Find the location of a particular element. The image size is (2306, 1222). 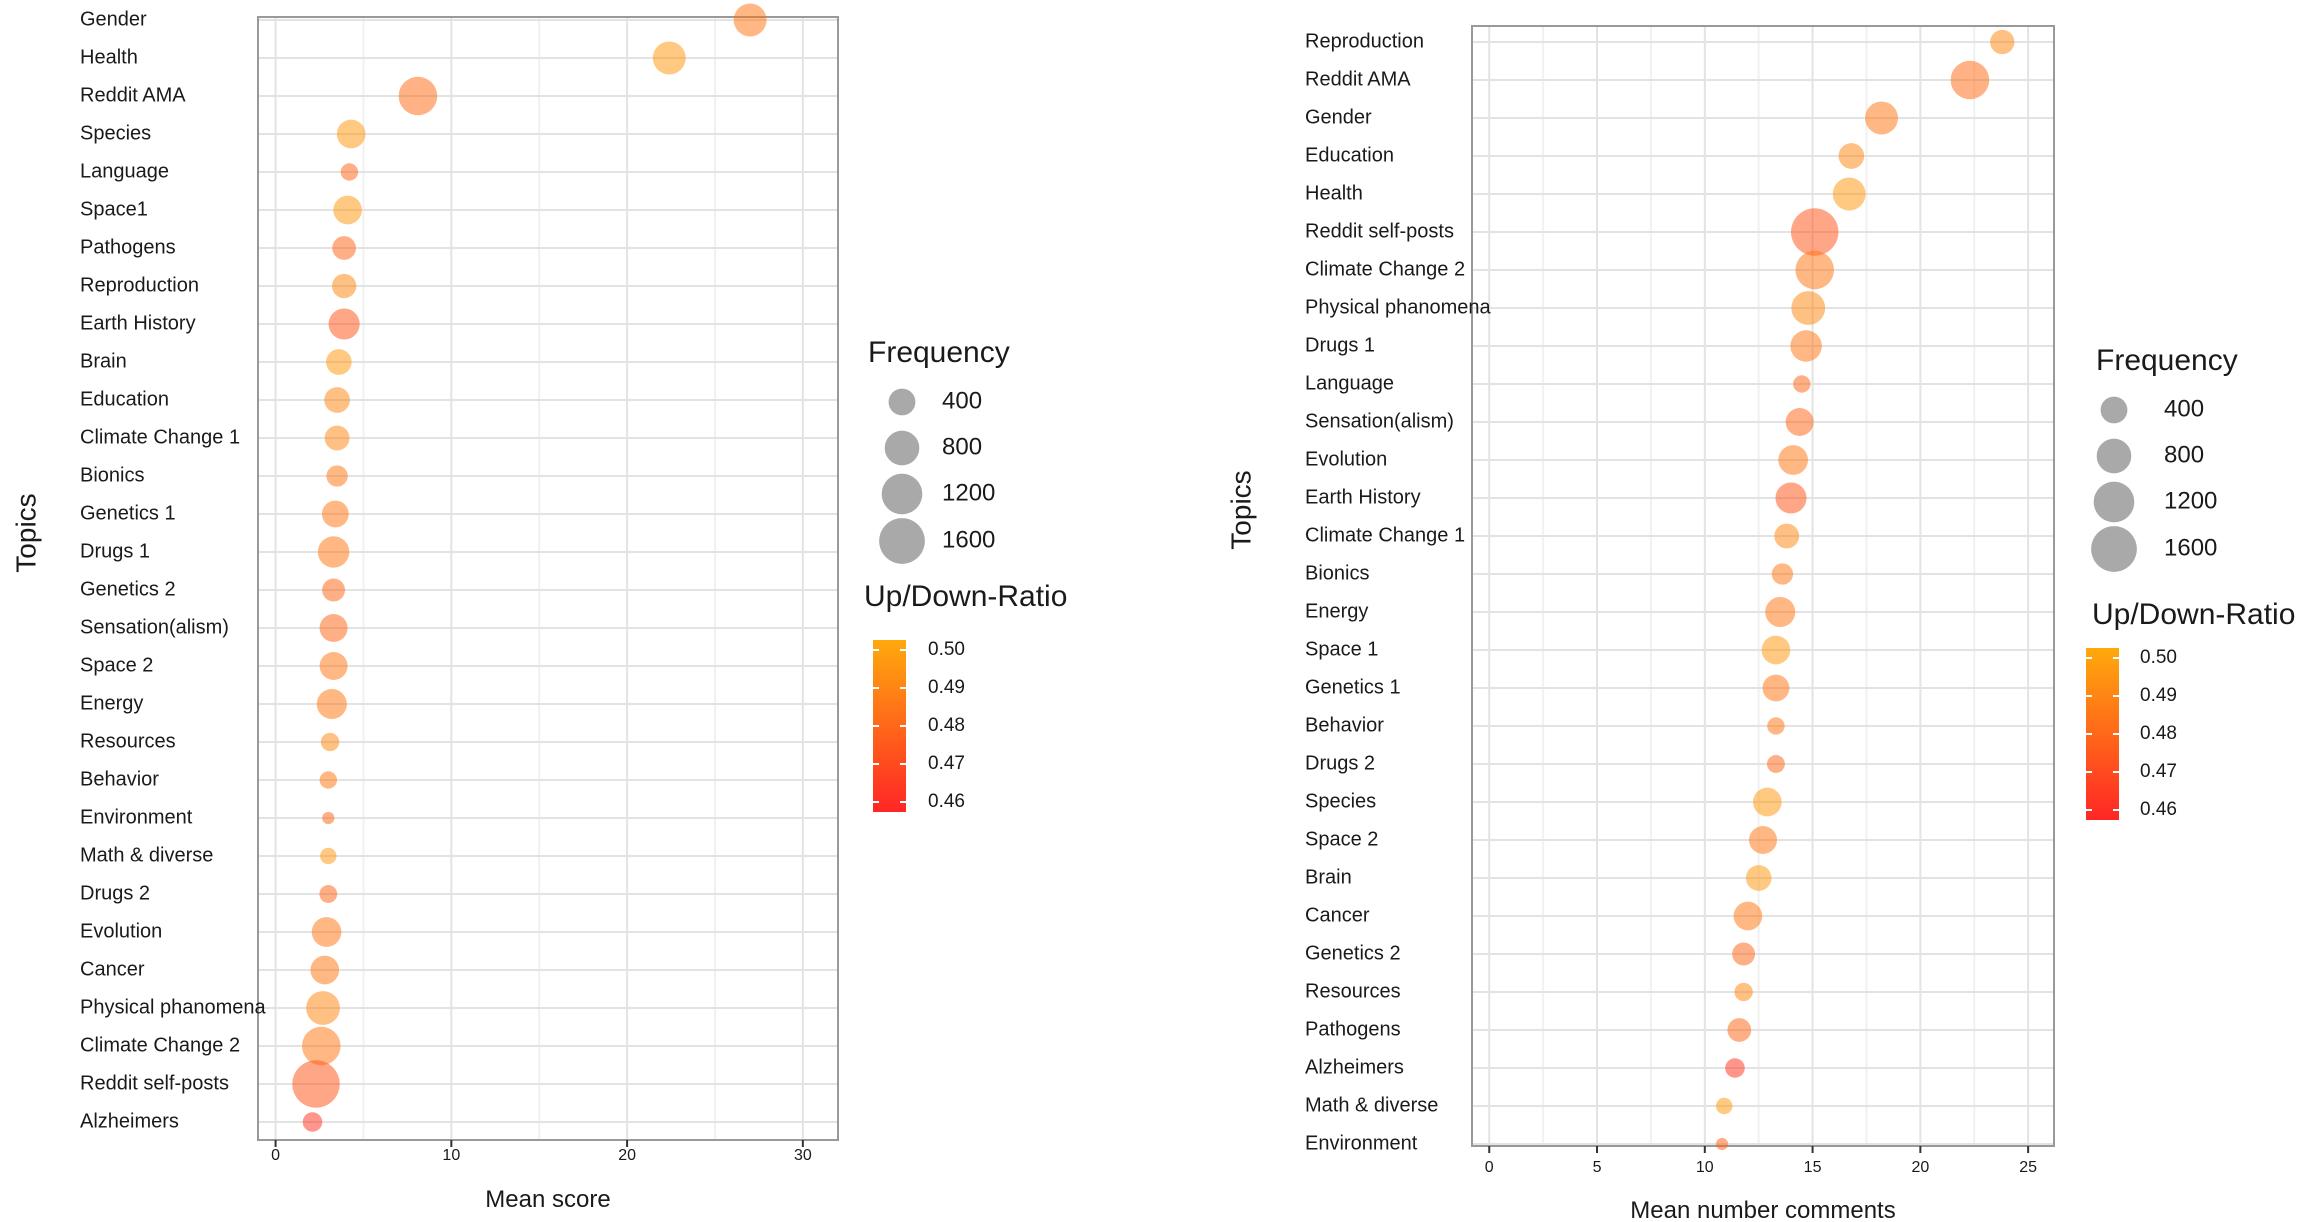

data-point-gender is located at coordinates (1882, 118).